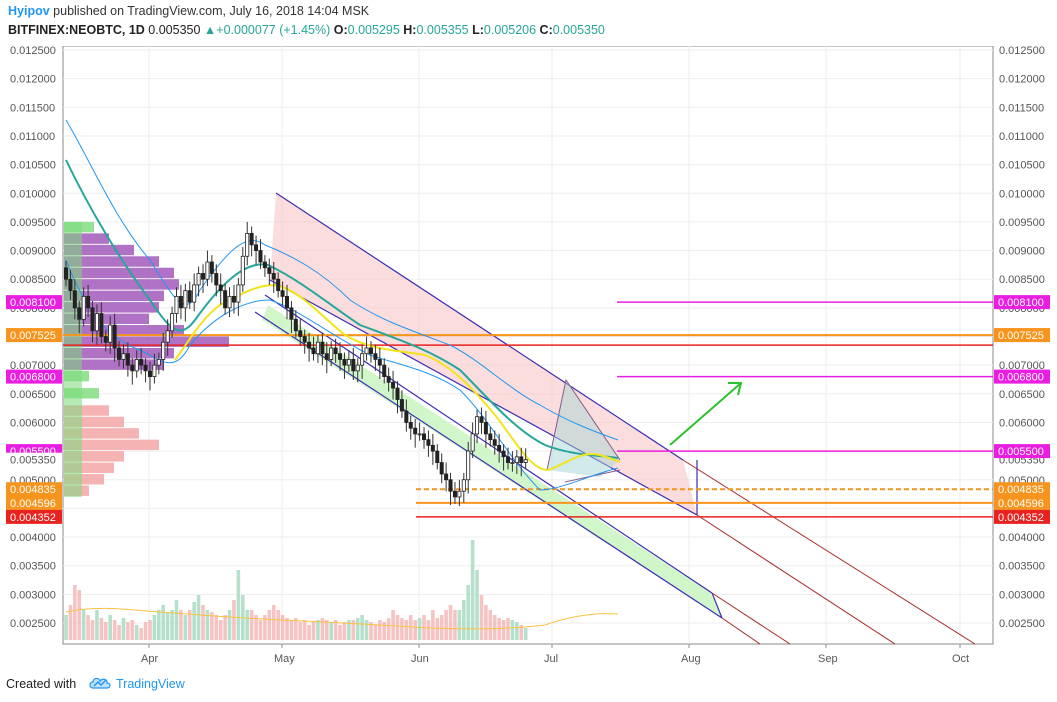  Describe the element at coordinates (583, 428) in the screenshot. I see `triangle-pattern` at that location.